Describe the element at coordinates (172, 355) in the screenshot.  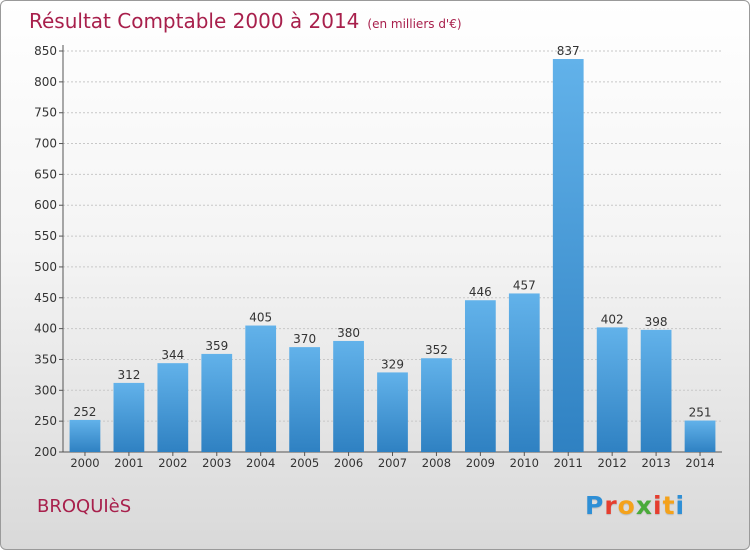
I see `data-label: 344` at that location.